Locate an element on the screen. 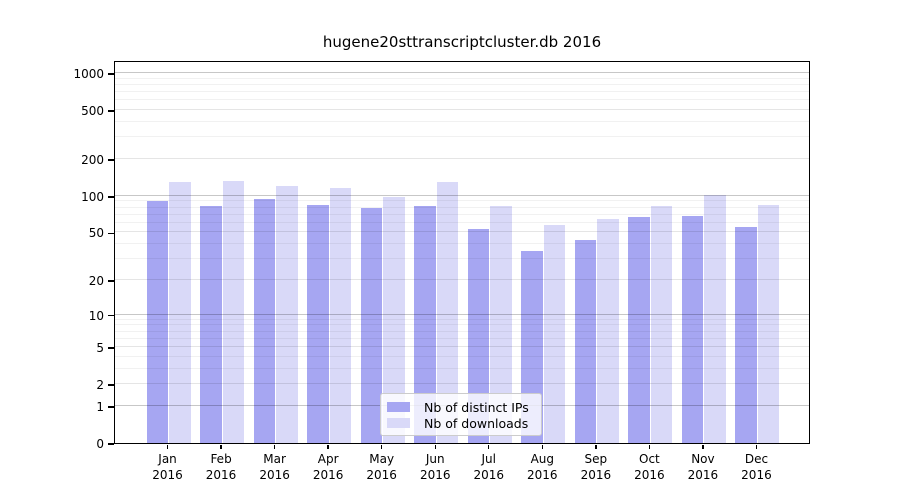 This screenshot has width=900, height=500. y-tick-label: 1000 is located at coordinates (88, 74).